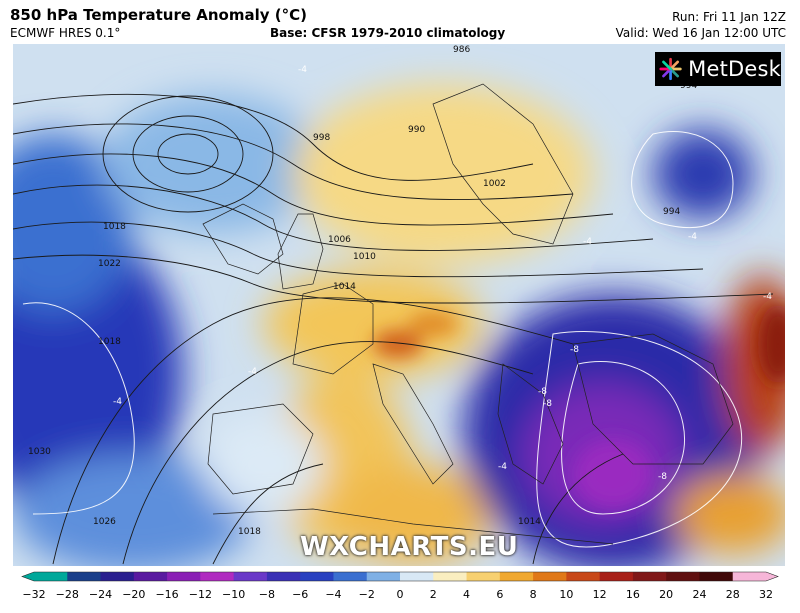  I want to click on colorbar-tick-label: 20, so click(666, 594).